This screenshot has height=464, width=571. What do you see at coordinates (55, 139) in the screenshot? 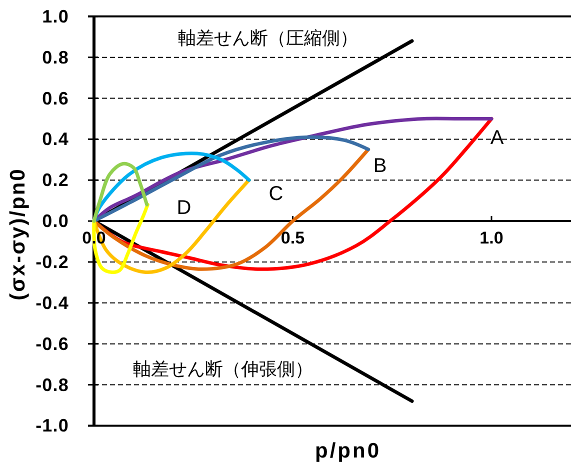
I see `y-tick-label: 0.4` at bounding box center [55, 139].